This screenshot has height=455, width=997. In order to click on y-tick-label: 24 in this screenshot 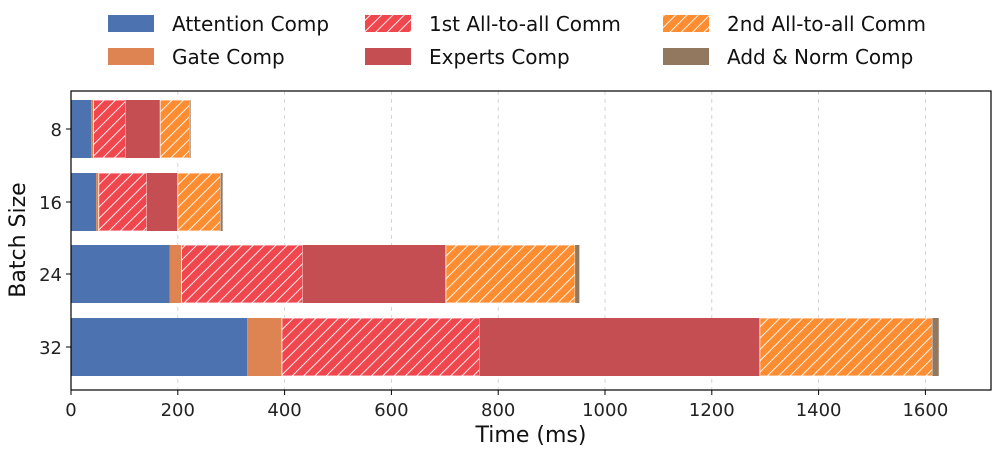, I will do `click(50, 275)`.